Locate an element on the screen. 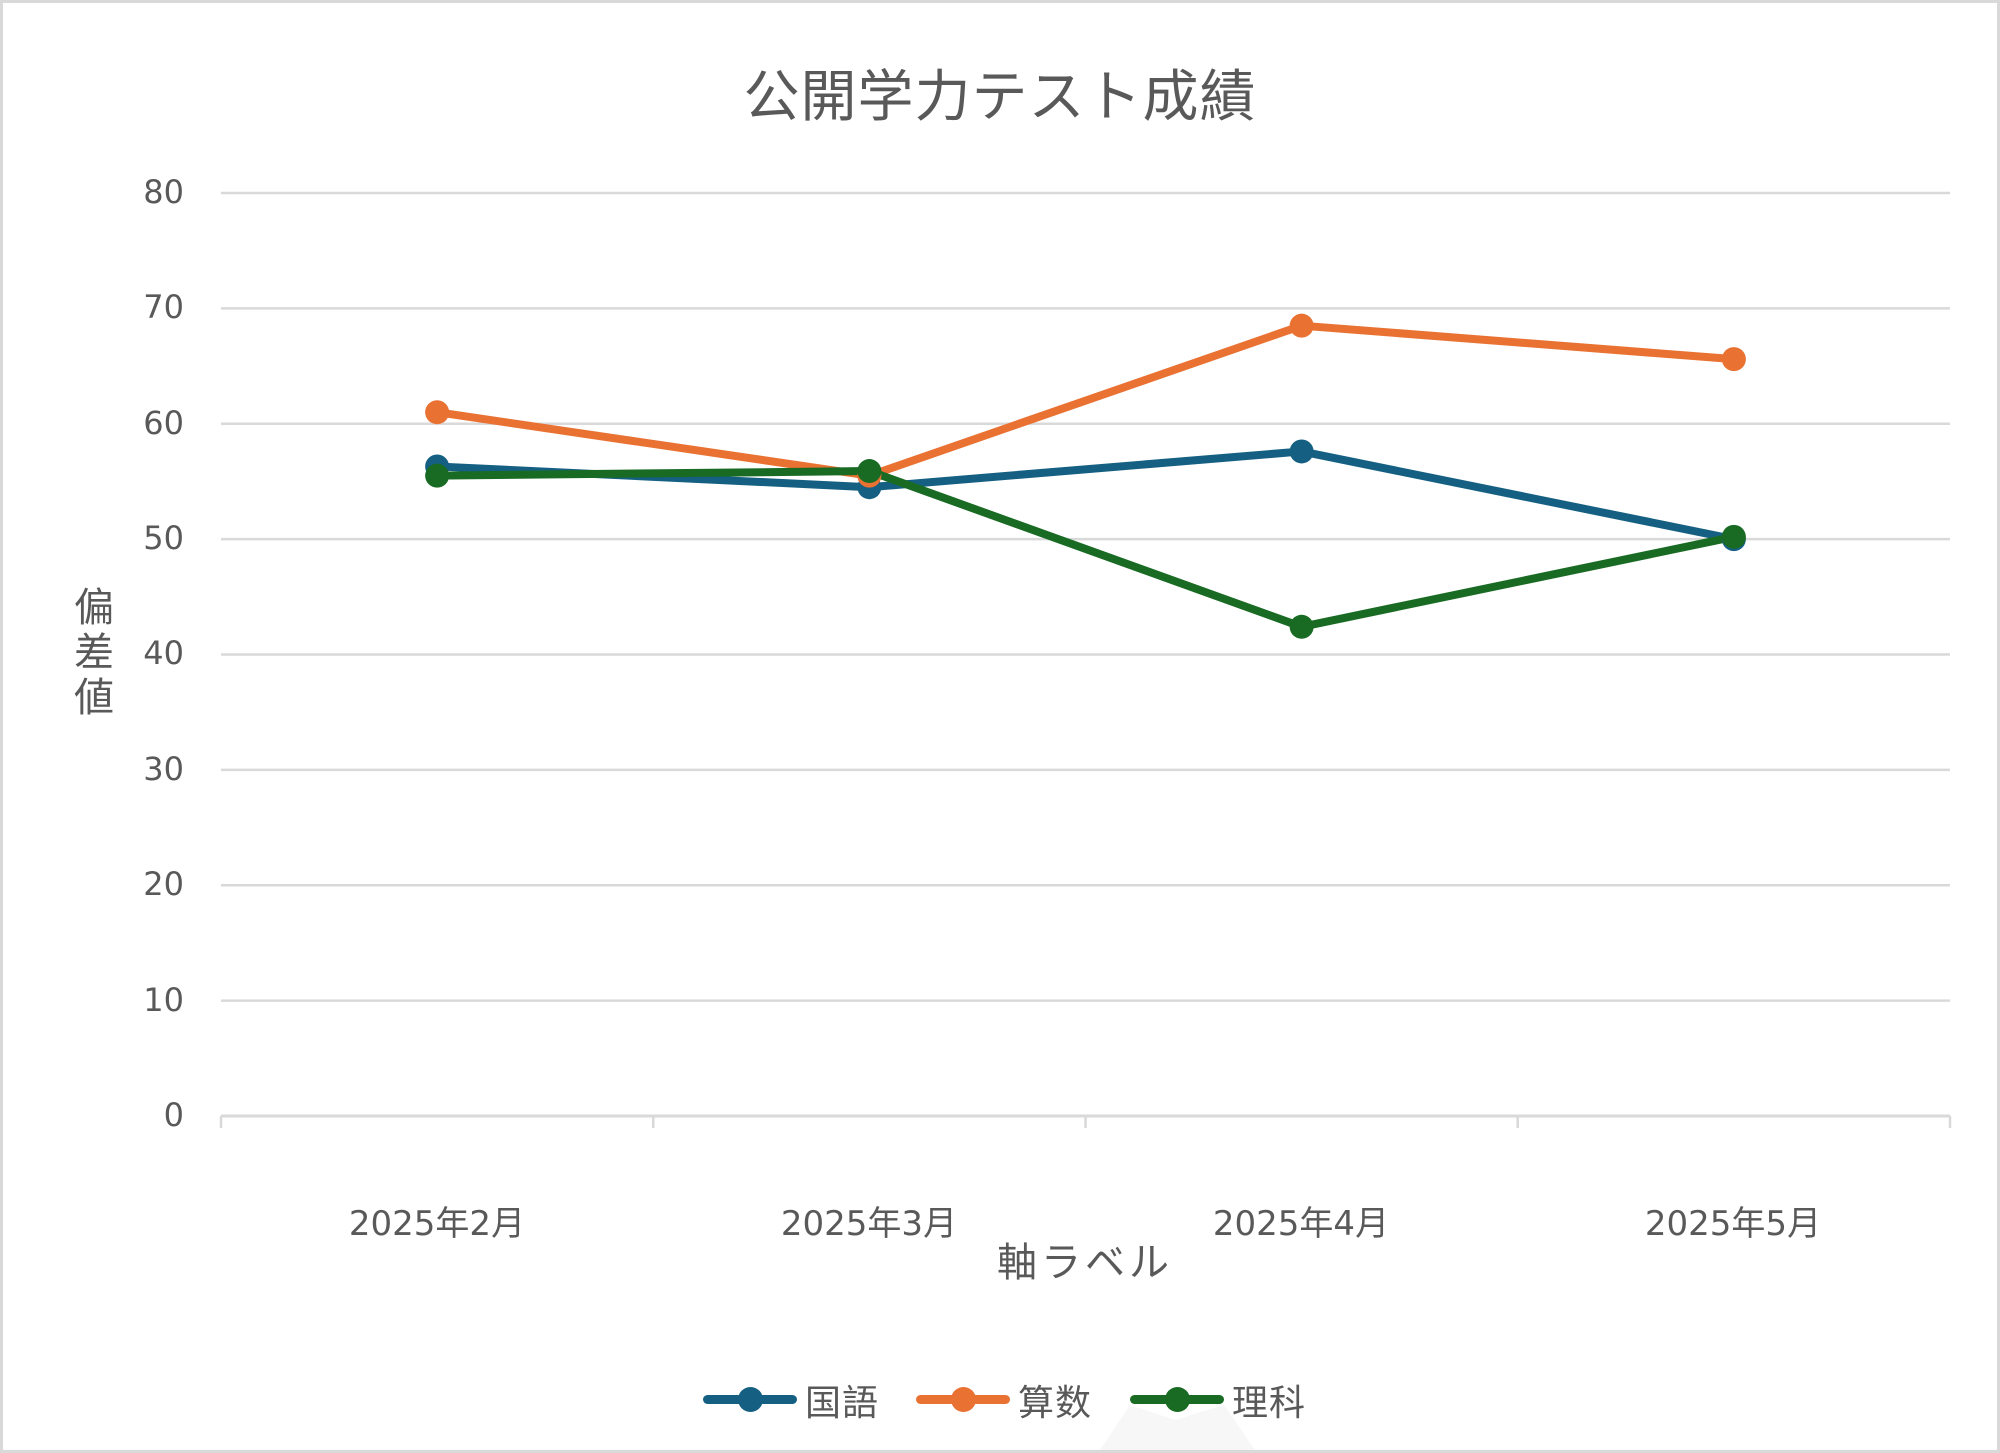  legend-item-rika: 理科 is located at coordinates (1218, 1400).